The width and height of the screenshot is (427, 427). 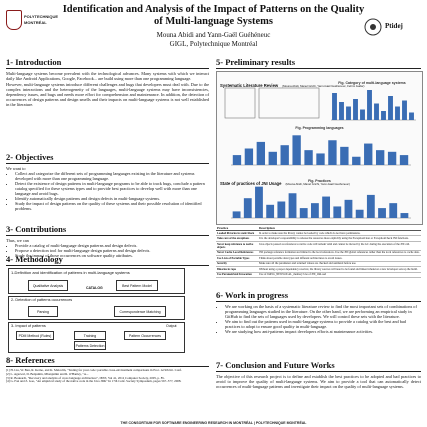 I want to click on objectives-title: 2- Objectives, so click(x=107, y=158).